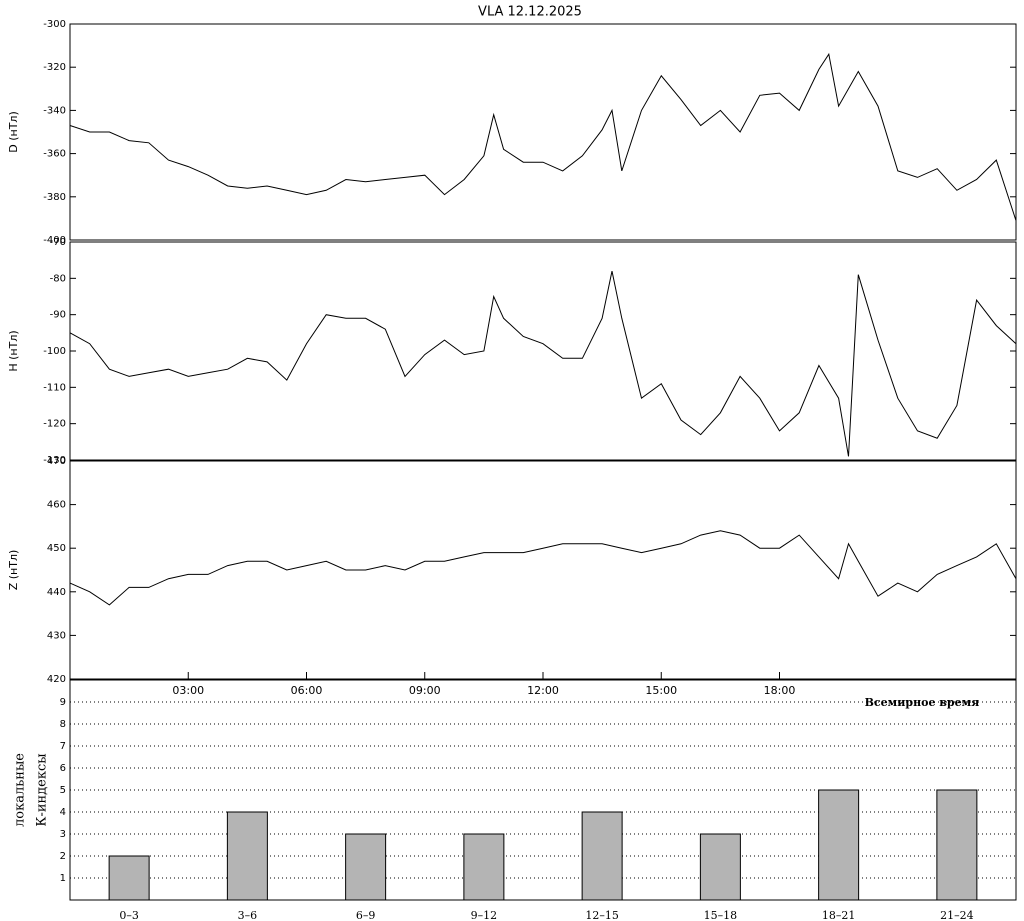 The height and width of the screenshot is (921, 1024). What do you see at coordinates (307, 690) in the screenshot?
I see `x-tick-label: 06:00` at bounding box center [307, 690].